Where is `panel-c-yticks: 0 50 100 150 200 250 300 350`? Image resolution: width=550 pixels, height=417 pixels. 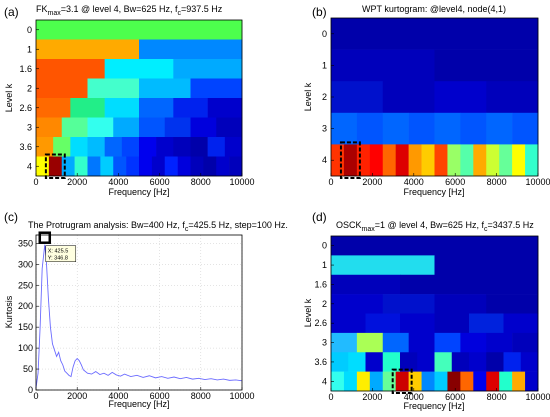 panel-c-yticks: 0 50 100 150 200 250 300 350 is located at coordinates (28, 316).